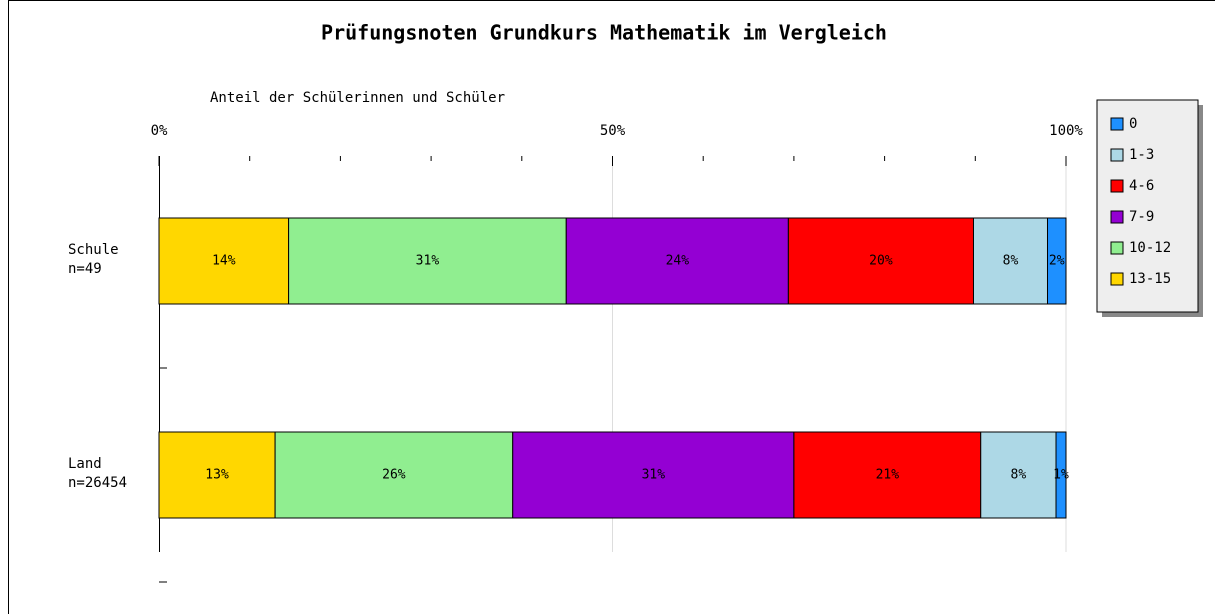 This screenshot has width=1215, height=614. What do you see at coordinates (1150, 248) in the screenshot?
I see `legend-label: 10-12` at bounding box center [1150, 248].